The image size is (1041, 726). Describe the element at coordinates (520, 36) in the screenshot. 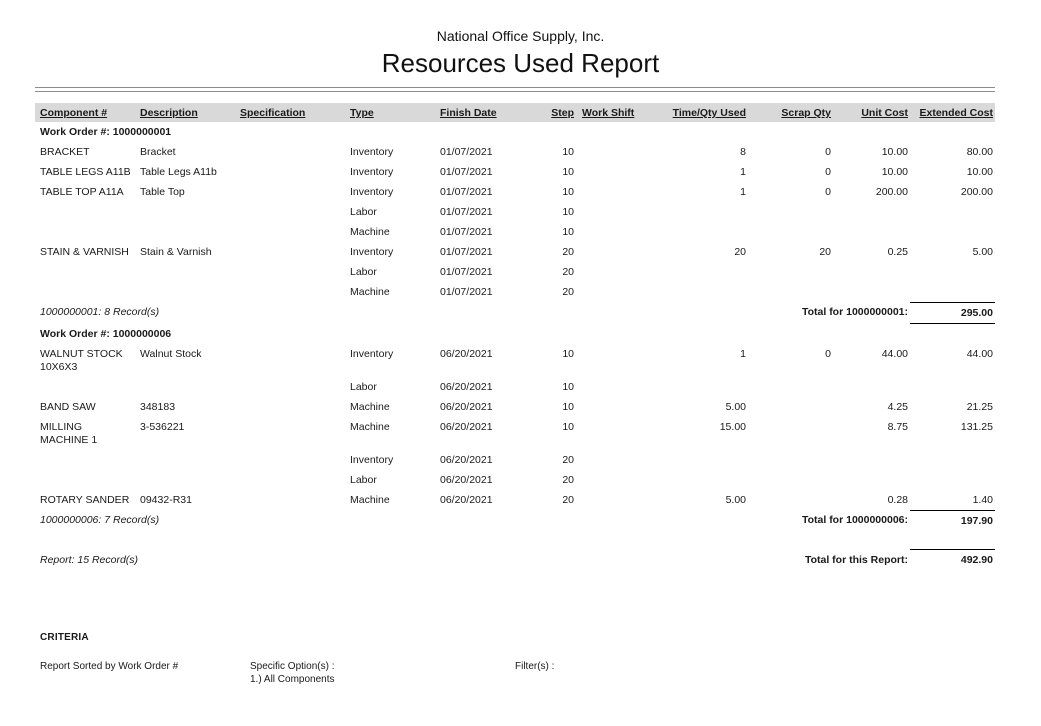

I see `company-name: National Office Supply, Inc.` at that location.